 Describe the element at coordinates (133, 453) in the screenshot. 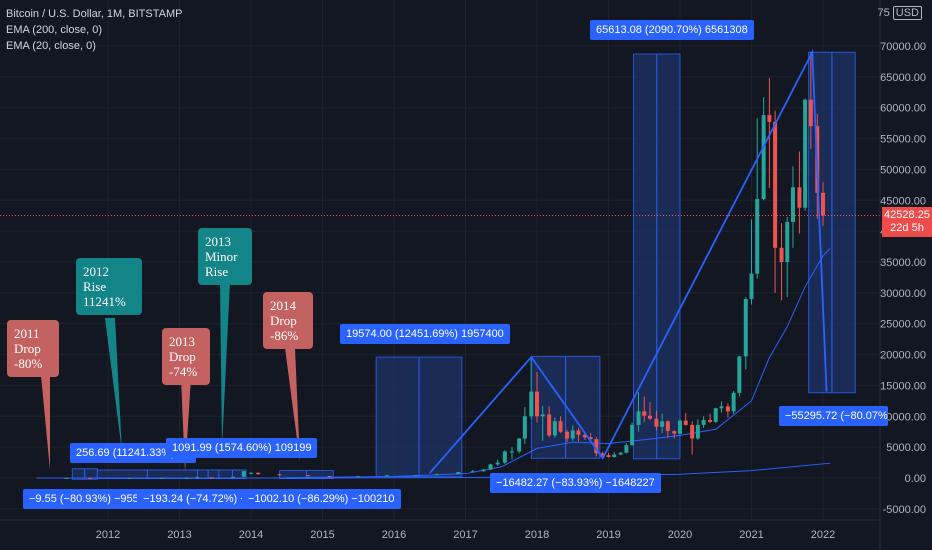

I see `measure-label-2012: 256.69 (11241.33%) 25` at that location.